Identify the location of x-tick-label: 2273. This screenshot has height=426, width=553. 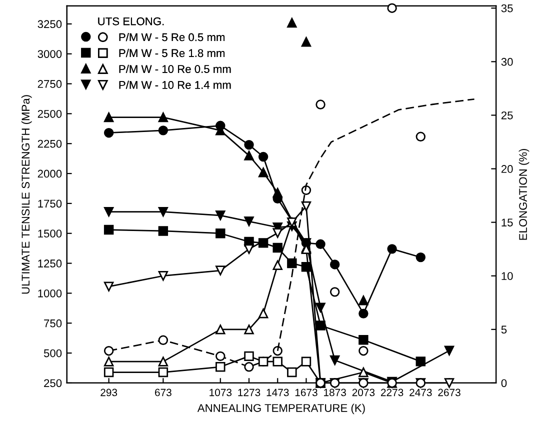
(392, 392).